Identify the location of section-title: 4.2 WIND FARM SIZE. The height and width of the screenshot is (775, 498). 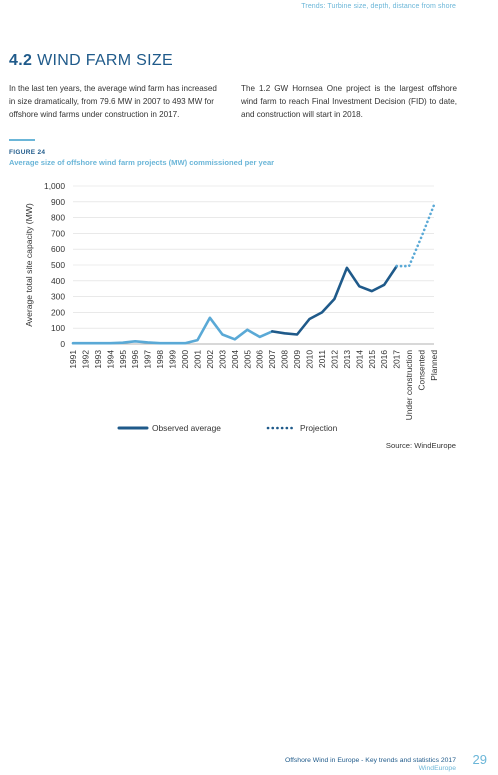
(91, 61).